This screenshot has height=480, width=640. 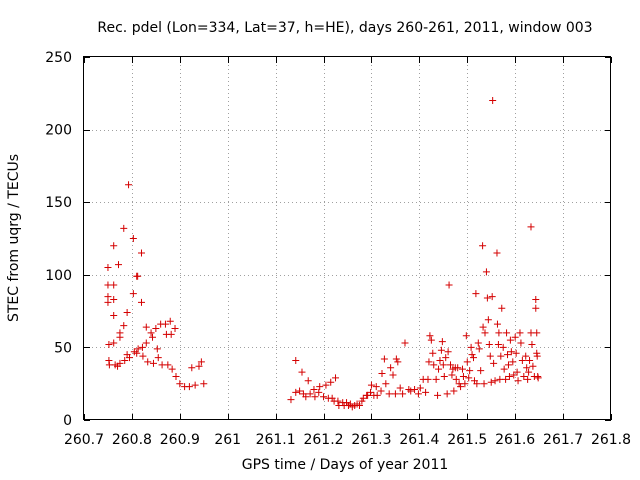 What do you see at coordinates (515, 440) in the screenshot?
I see `x-tick-label: 261.6` at bounding box center [515, 440].